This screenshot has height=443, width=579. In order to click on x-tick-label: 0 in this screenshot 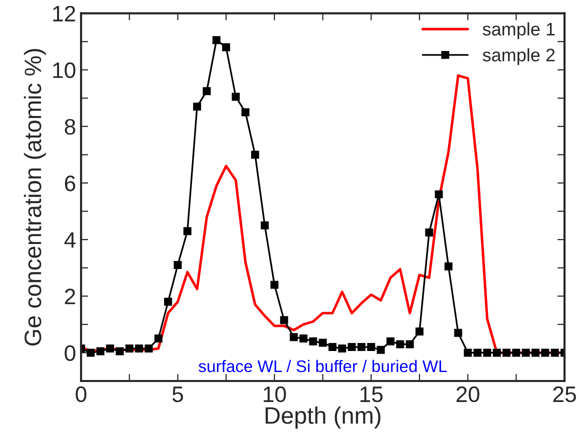, I will do `click(81, 394)`.